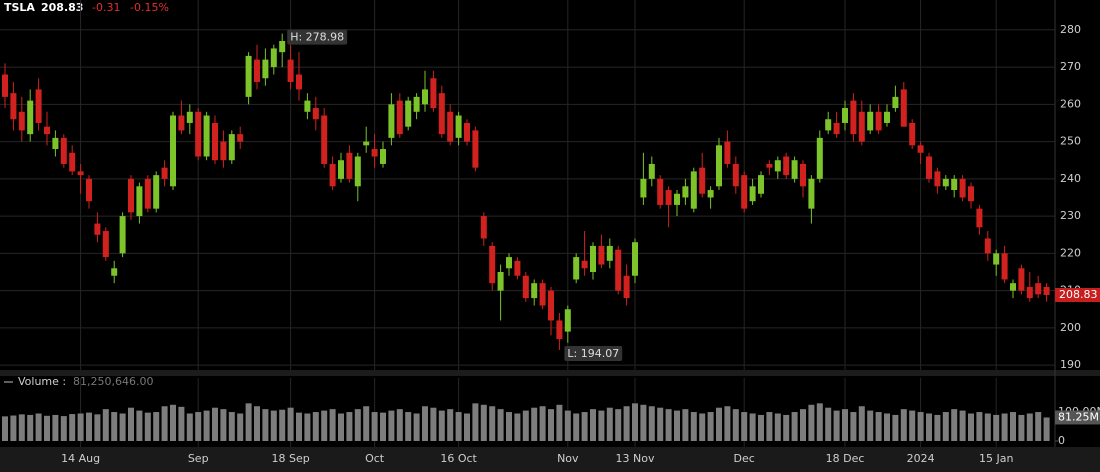 This screenshot has height=472, width=1100. I want to click on low-annotation: L: 194.07, so click(593, 353).